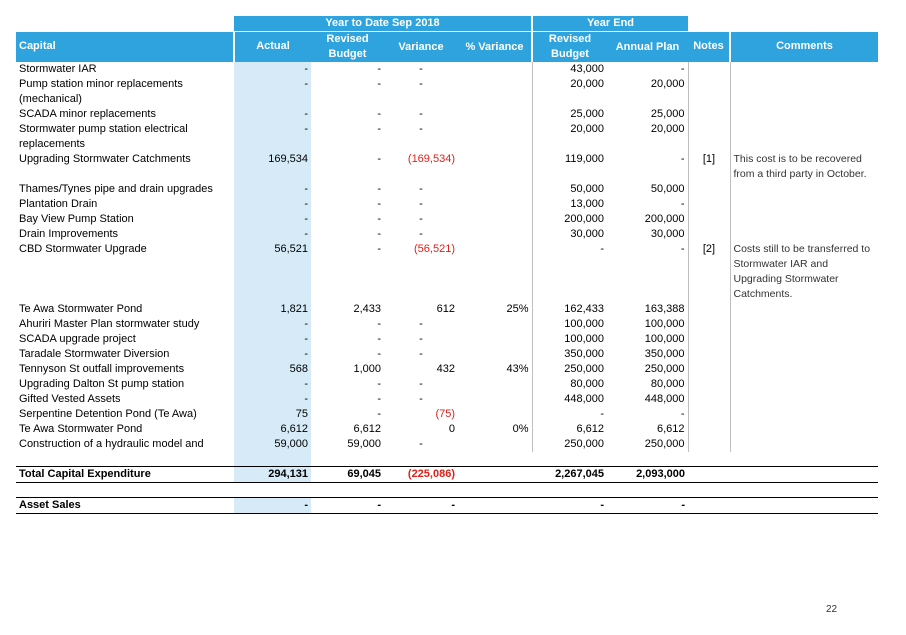 The image size is (906, 635). What do you see at coordinates (83, 249) in the screenshot?
I see `row-name: CBD Stormwater Upgrade` at bounding box center [83, 249].